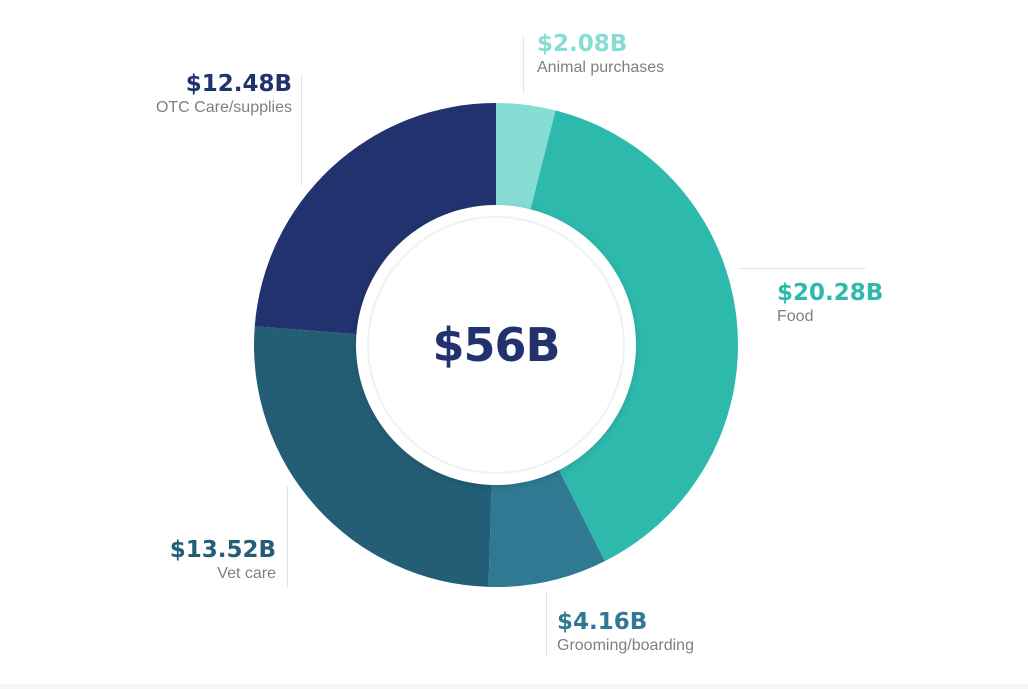  What do you see at coordinates (795, 316) in the screenshot?
I see `slice-category-label: Food` at bounding box center [795, 316].